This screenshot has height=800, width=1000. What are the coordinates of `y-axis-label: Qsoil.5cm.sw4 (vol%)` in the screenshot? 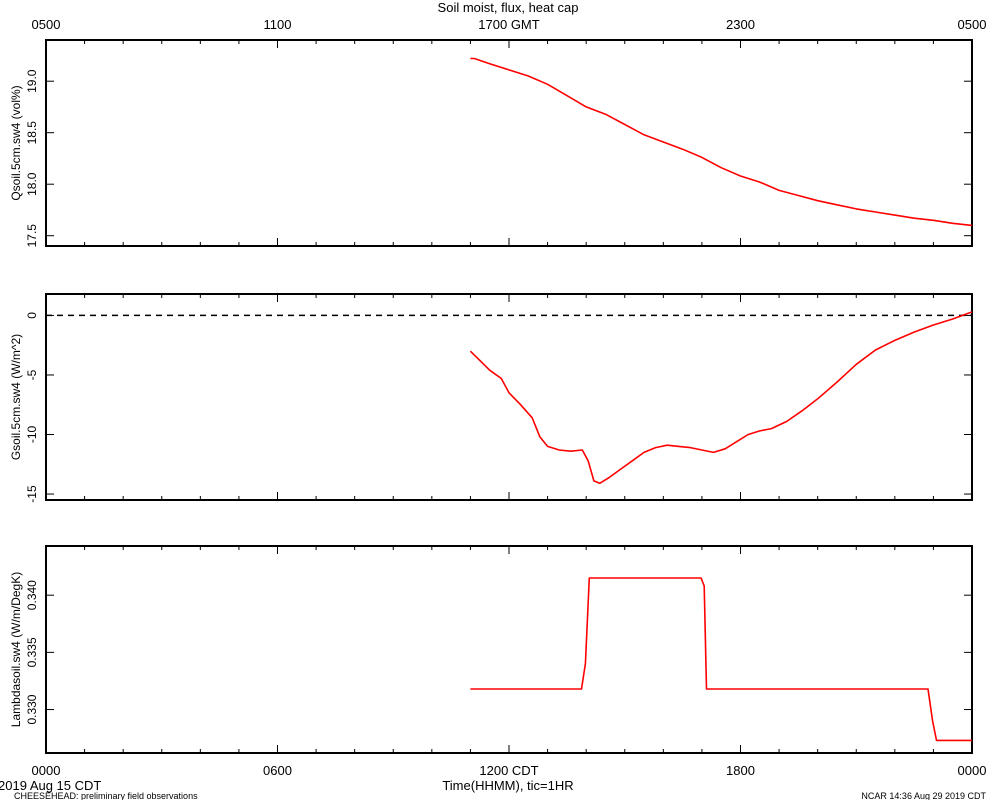 It's located at (16, 142).